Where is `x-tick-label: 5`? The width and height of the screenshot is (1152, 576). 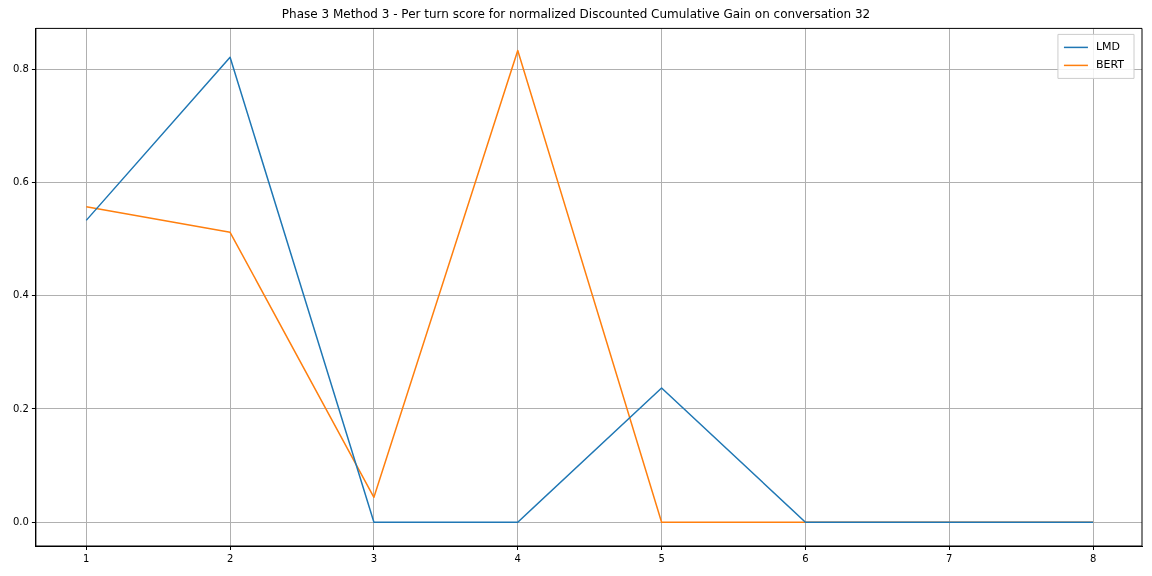
x-tick-label: 5 is located at coordinates (661, 558).